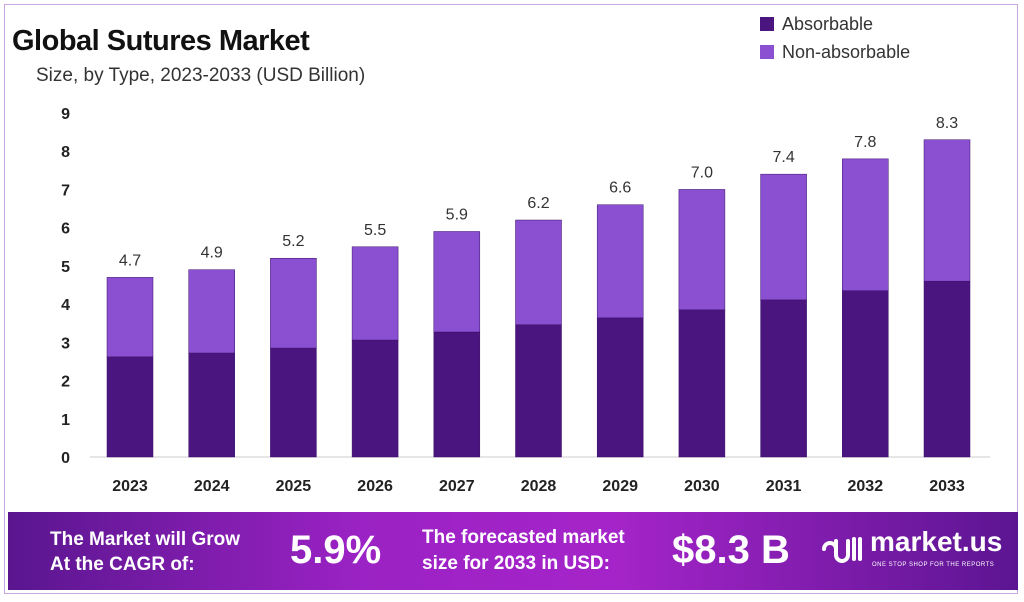 The image size is (1024, 602). What do you see at coordinates (702, 383) in the screenshot?
I see `bar-absorbable-2030` at bounding box center [702, 383].